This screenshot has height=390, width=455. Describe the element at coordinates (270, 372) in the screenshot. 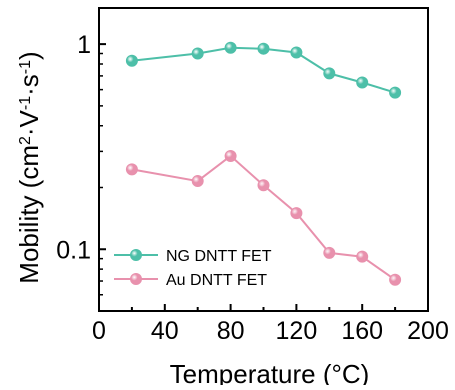

I see `x-axis-title: Temperature (°C)` at that location.